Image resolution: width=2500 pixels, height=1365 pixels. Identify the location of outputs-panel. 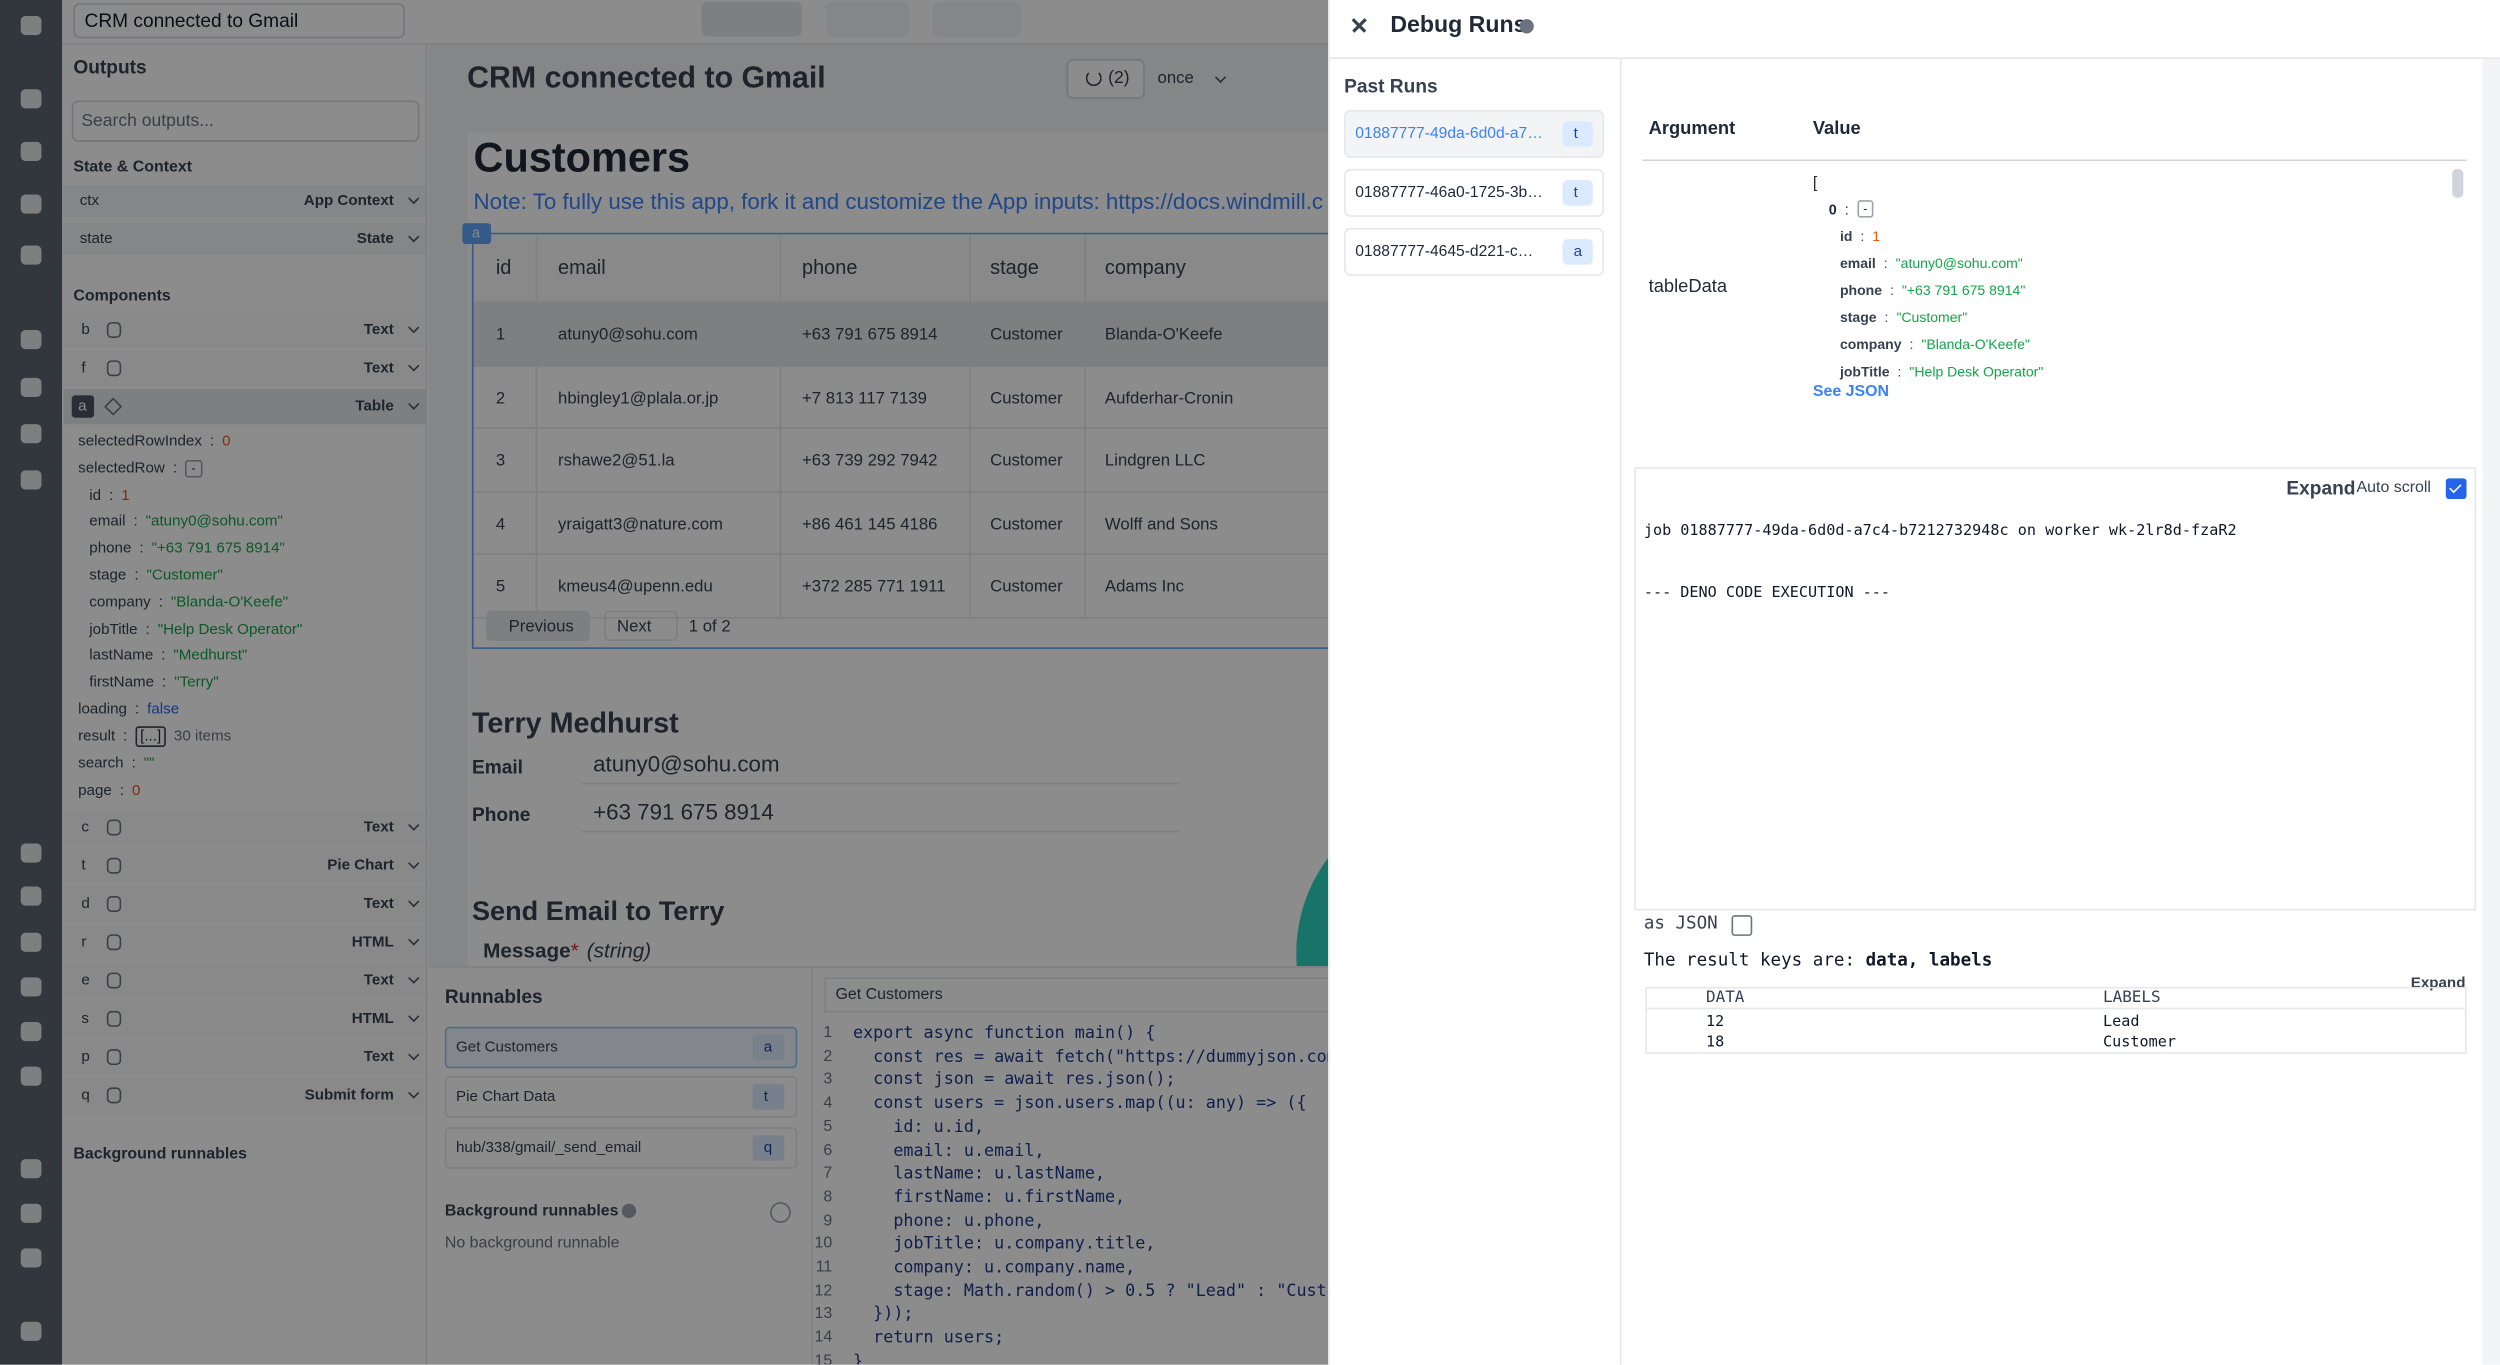
(245, 704).